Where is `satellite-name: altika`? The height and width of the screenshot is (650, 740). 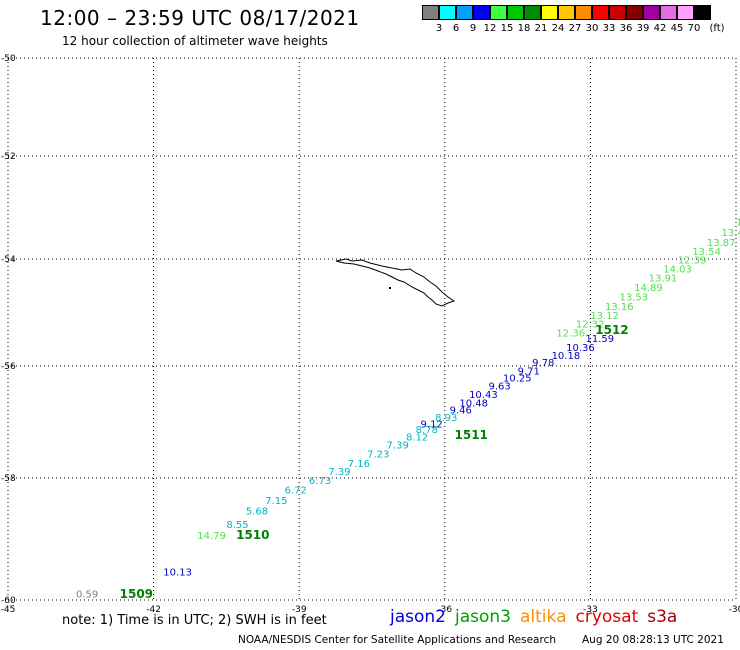 satellite-name: altika is located at coordinates (543, 617).